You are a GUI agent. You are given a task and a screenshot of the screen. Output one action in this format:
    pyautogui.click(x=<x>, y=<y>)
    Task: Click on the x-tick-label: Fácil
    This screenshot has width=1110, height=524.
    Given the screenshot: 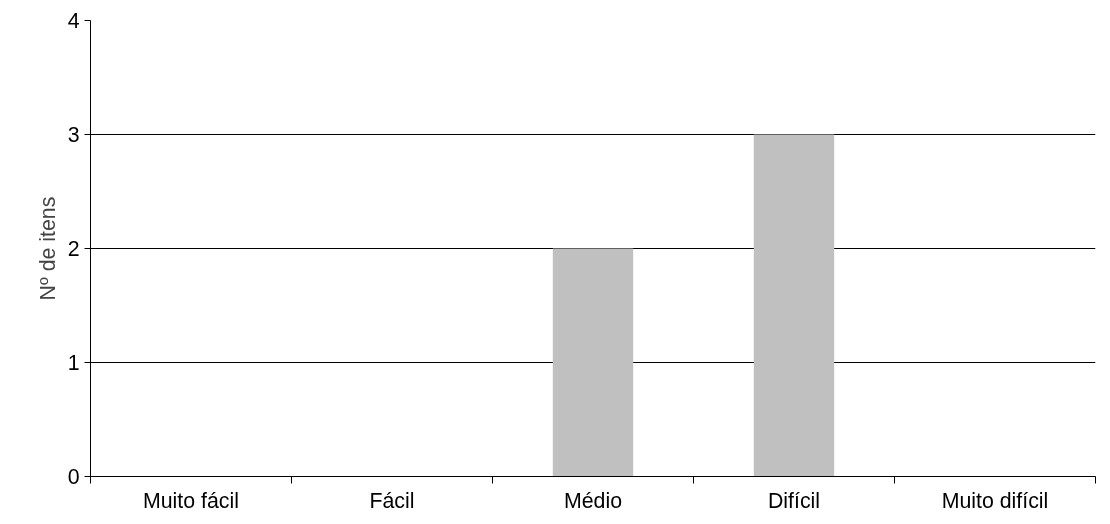 What is the action you would take?
    pyautogui.click(x=392, y=500)
    